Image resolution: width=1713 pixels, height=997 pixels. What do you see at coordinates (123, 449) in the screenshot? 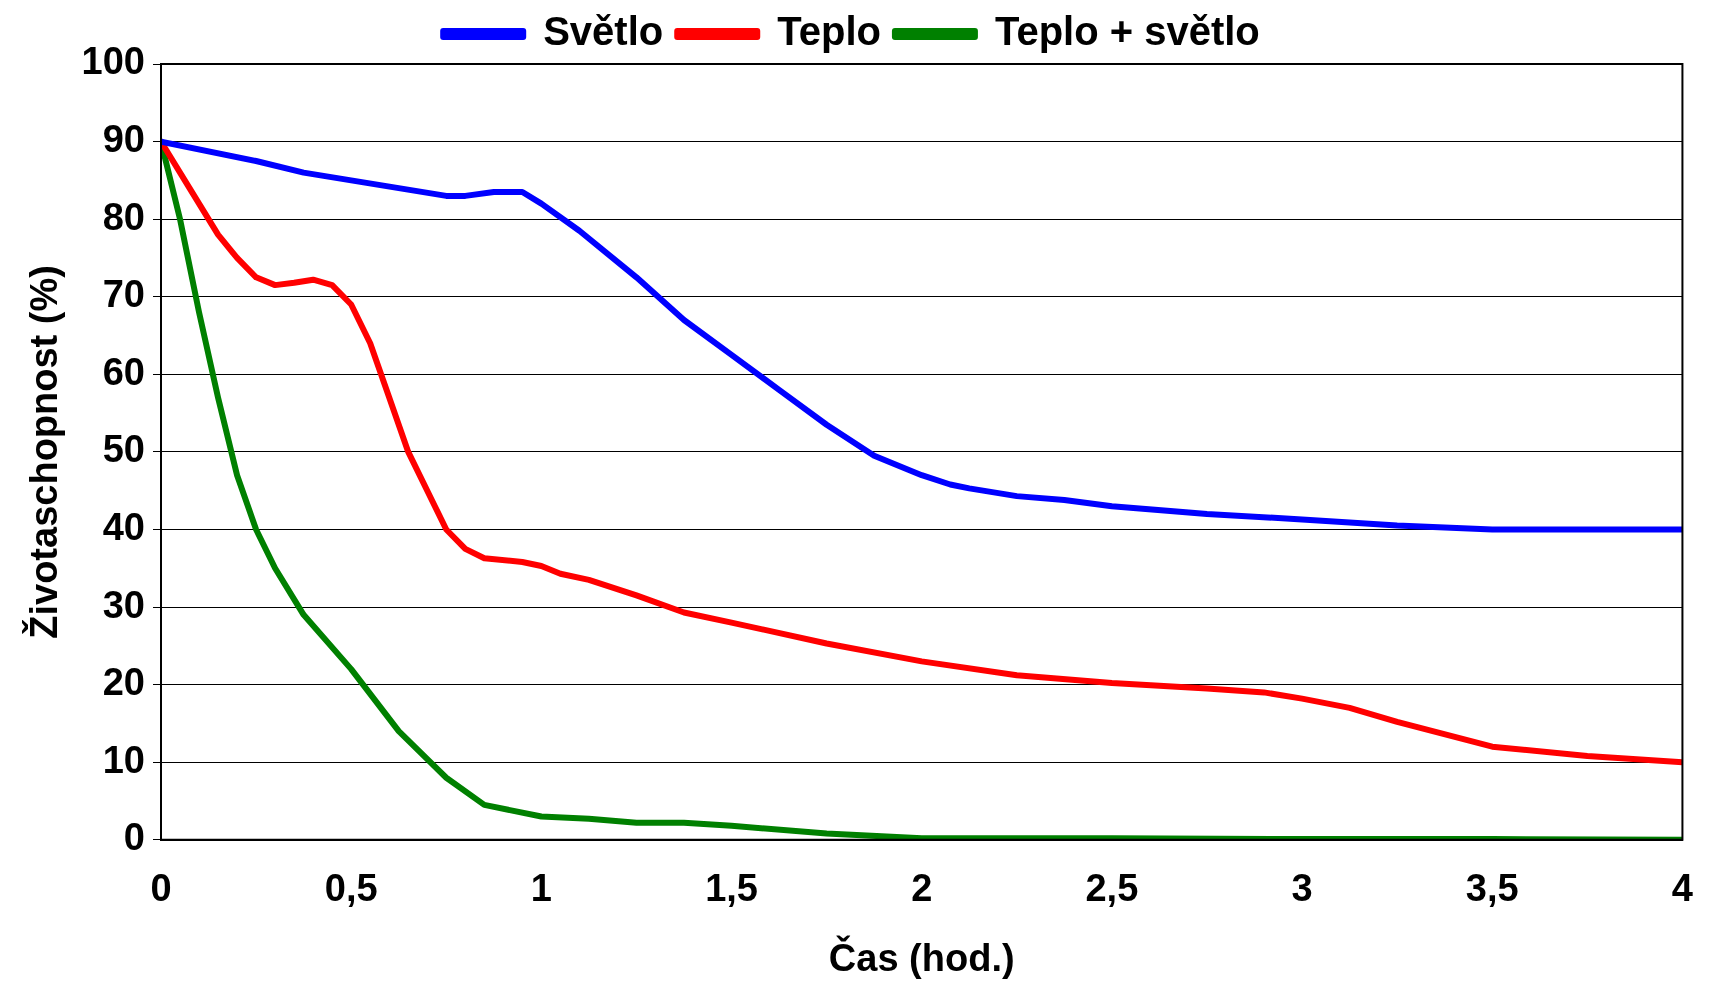
I see `y-tick-label: 50` at bounding box center [123, 449].